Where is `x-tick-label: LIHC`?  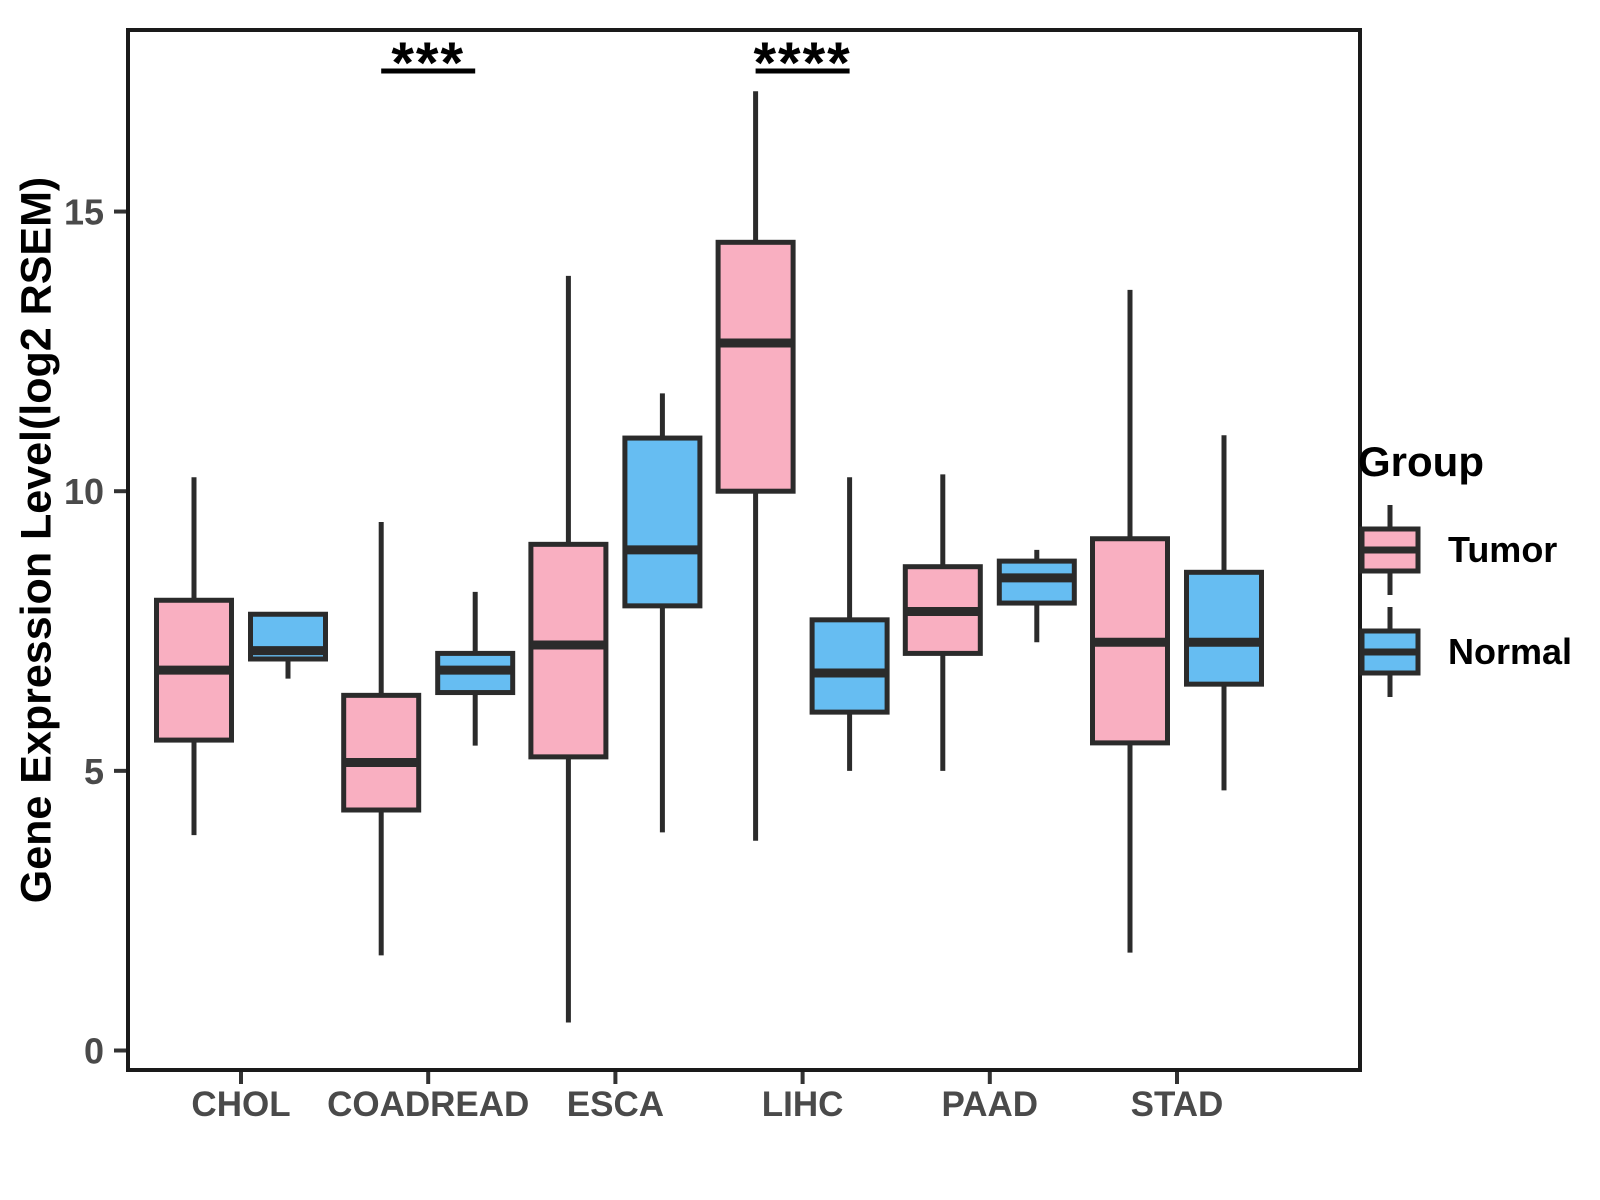
x-tick-label: LIHC is located at coordinates (803, 1104).